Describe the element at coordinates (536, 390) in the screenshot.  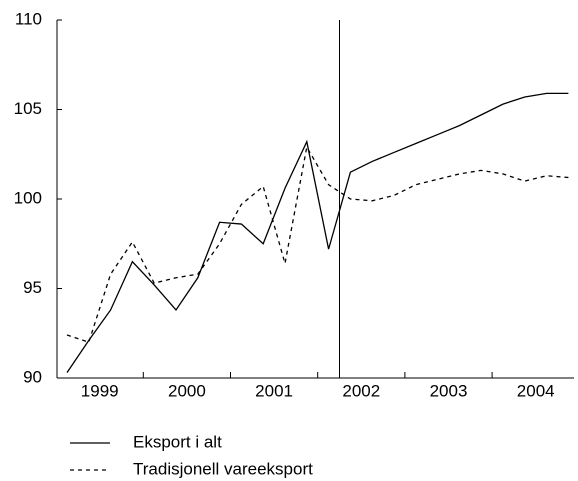
I see `x-tick-label: 2004` at that location.